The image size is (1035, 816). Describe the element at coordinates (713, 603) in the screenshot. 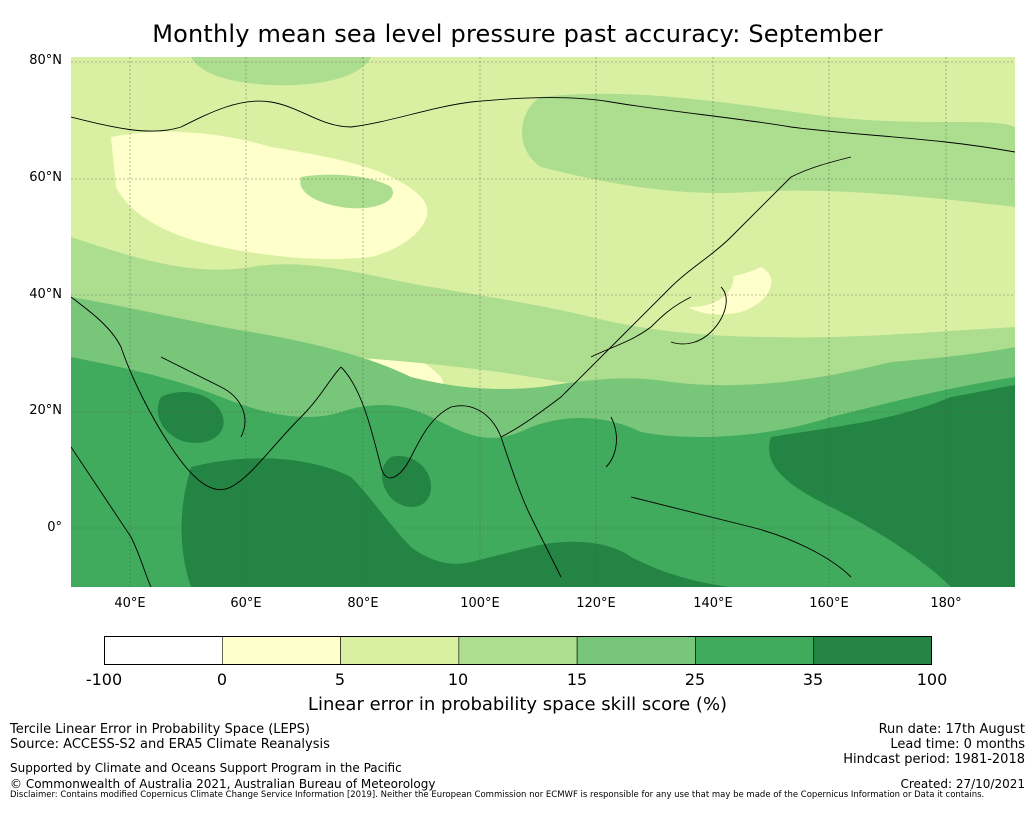

I see `lon-label-140e: 140°E` at that location.